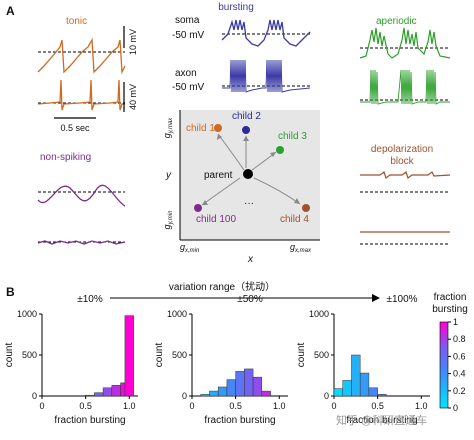 Image resolution: width=474 pixels, height=440 pixels. Describe the element at coordinates (444, 365) in the screenshot. I see `colorbar` at that location.